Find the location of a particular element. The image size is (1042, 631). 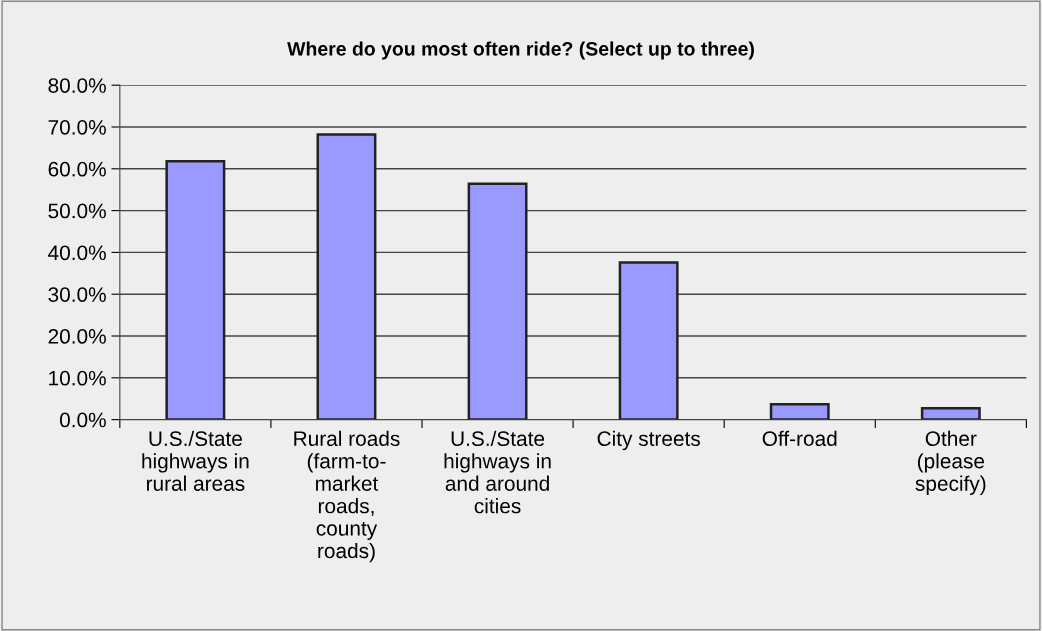

y-tick-label: 80.0% is located at coordinates (77, 85).